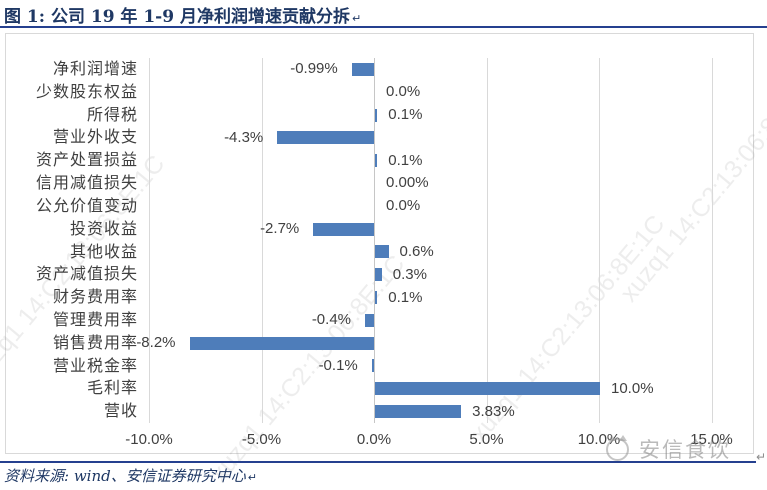  I want to click on category-label: 资产减值损失, so click(86, 274).